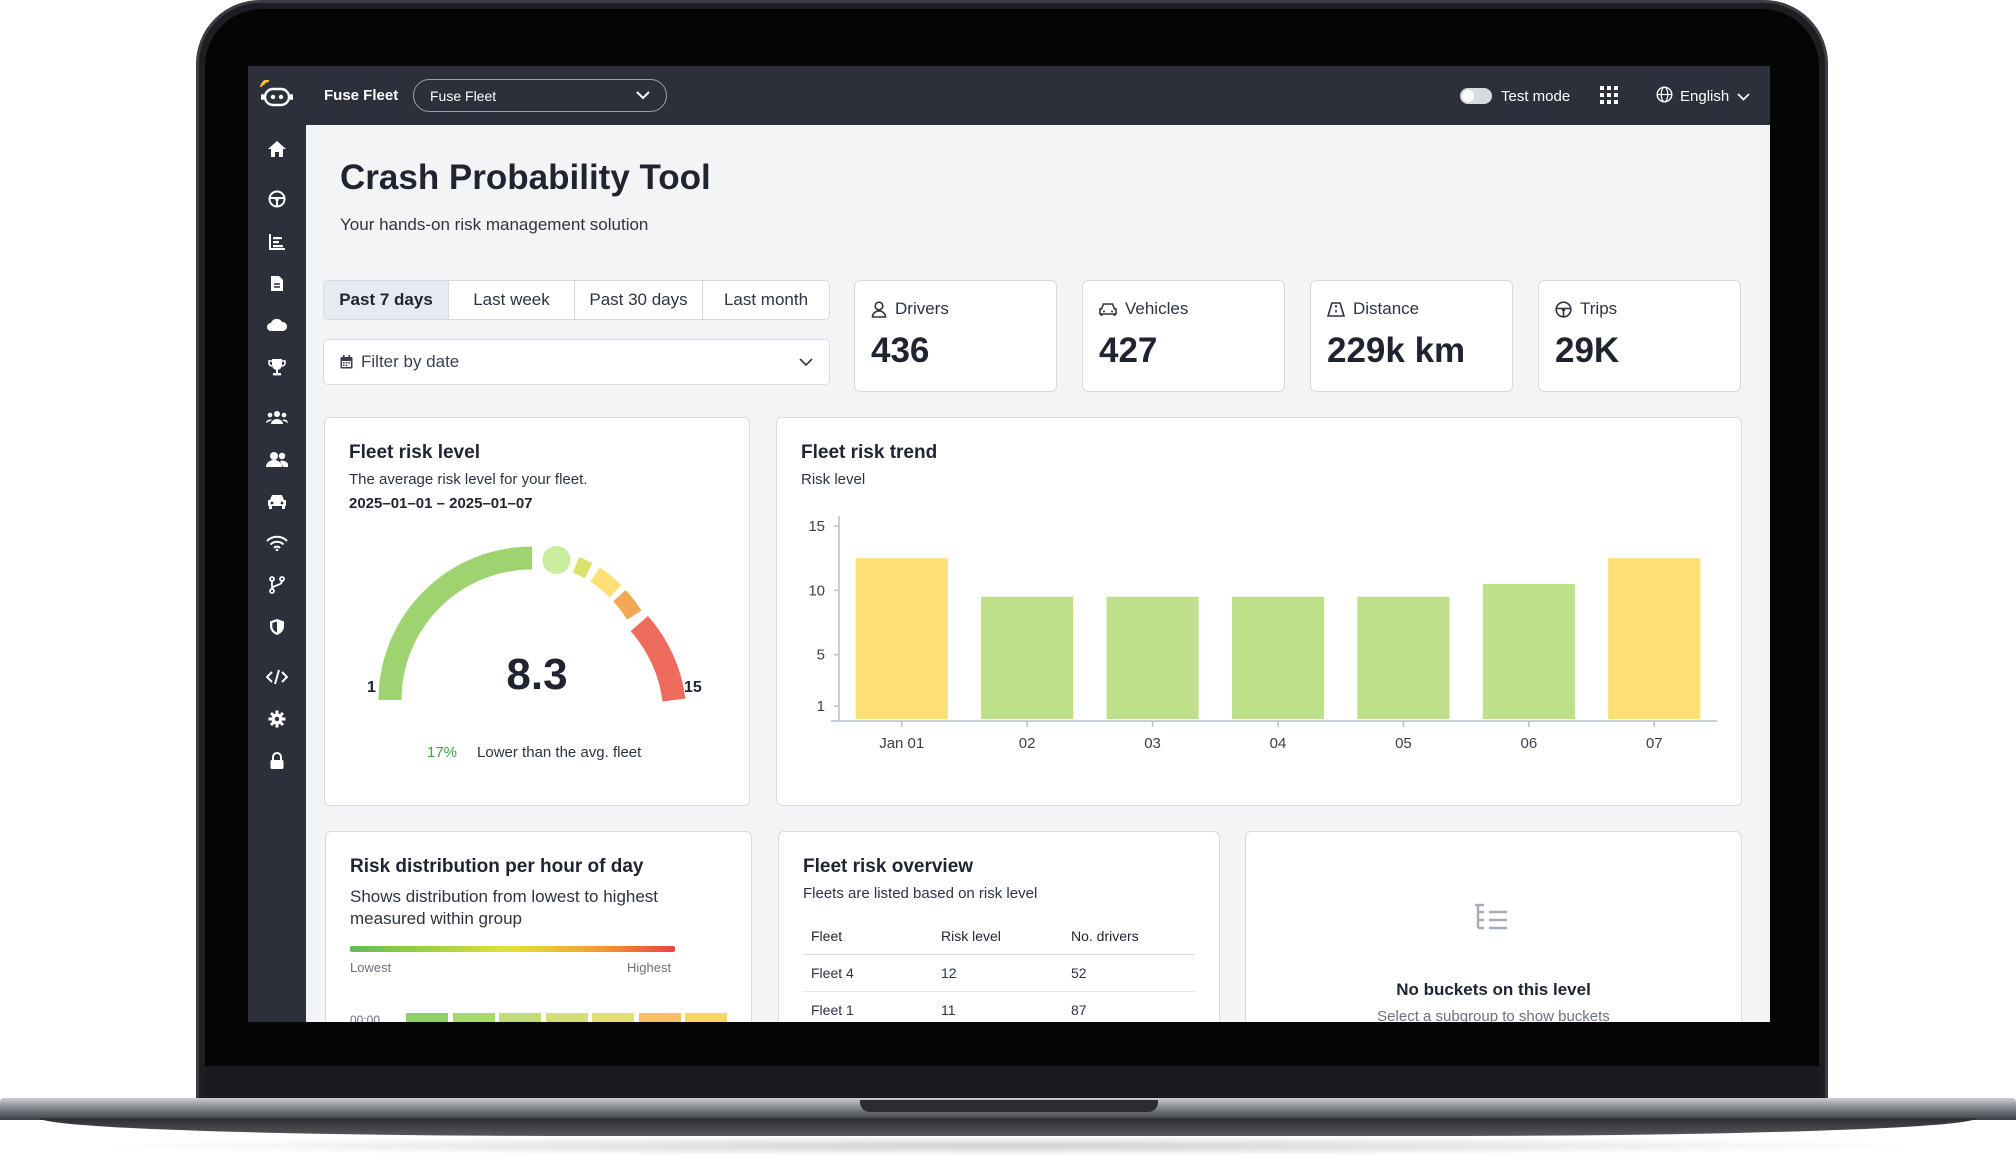 The height and width of the screenshot is (1158, 2016). Describe the element at coordinates (1609, 95) in the screenshot. I see `apps-grid-icon` at that location.